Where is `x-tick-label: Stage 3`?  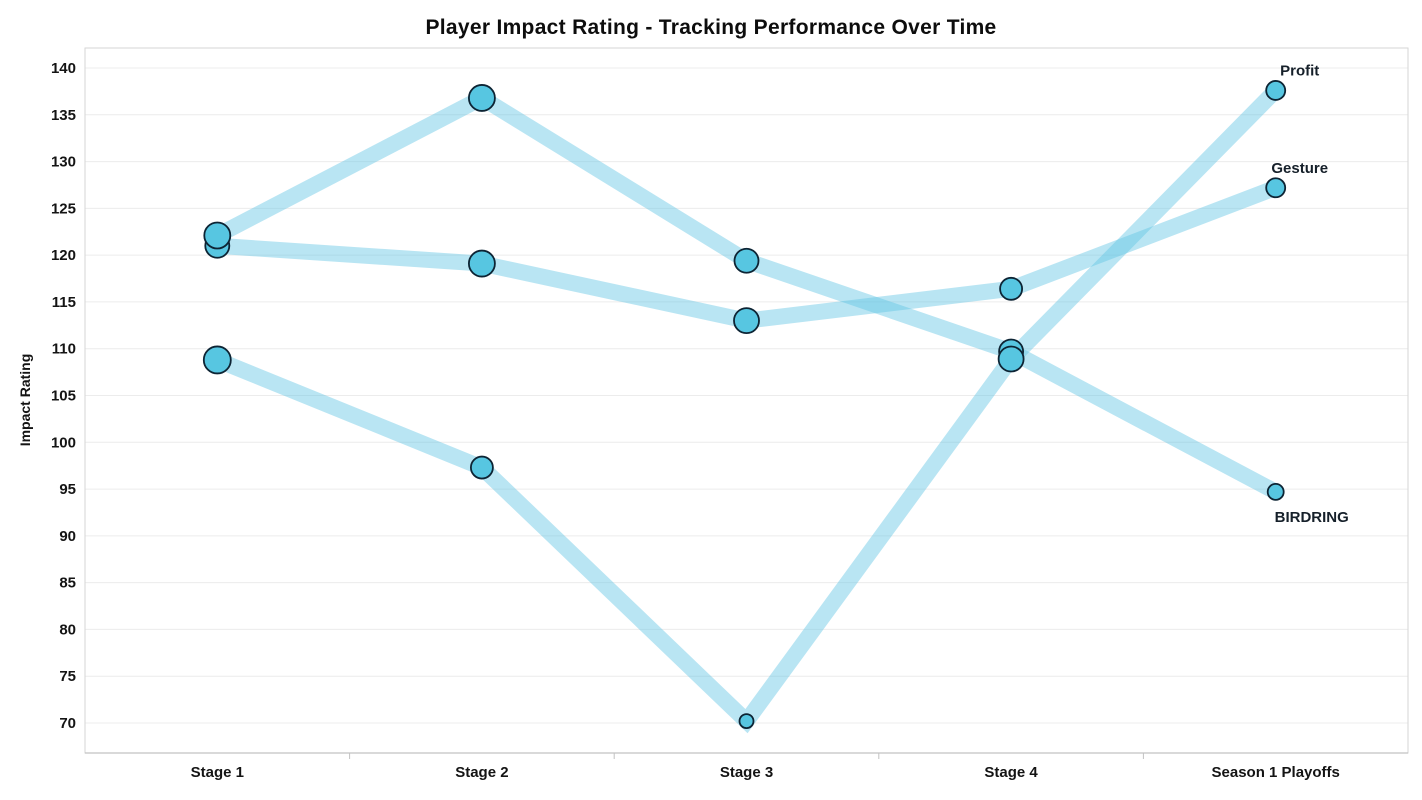 x-tick-label: Stage 3 is located at coordinates (746, 772).